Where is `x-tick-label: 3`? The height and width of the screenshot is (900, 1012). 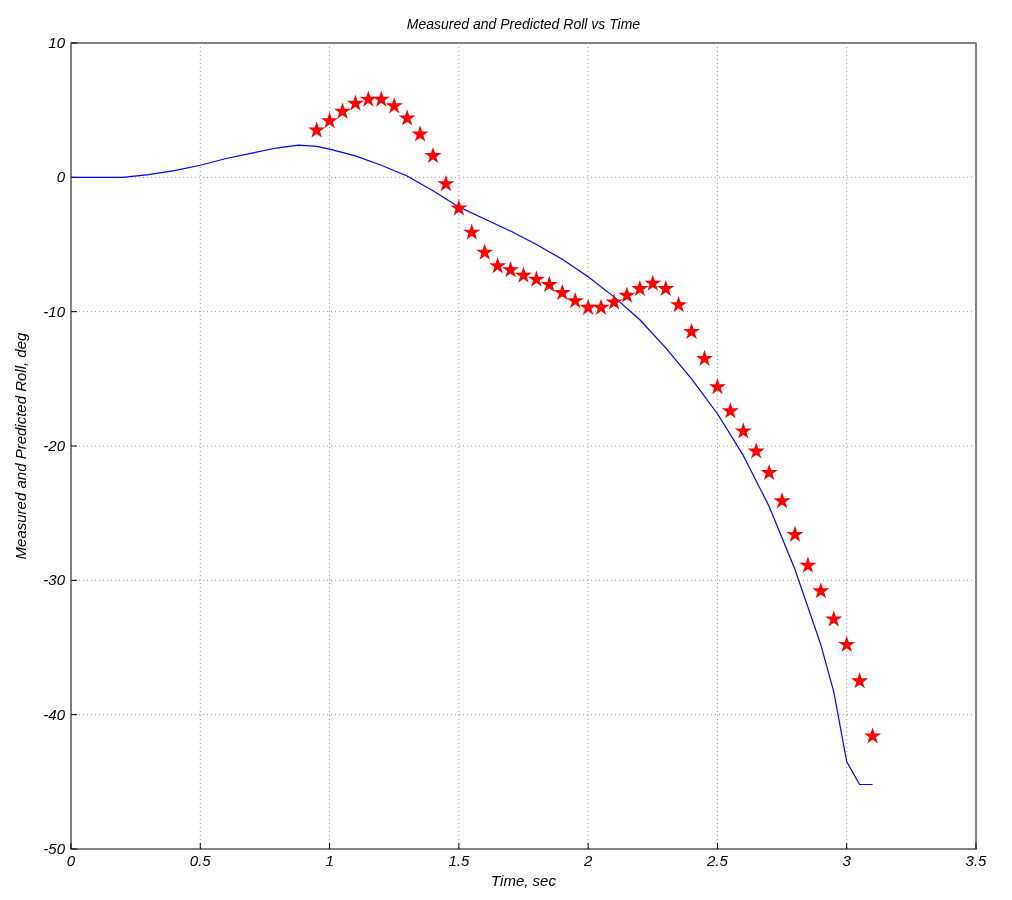 x-tick-label: 3 is located at coordinates (847, 860).